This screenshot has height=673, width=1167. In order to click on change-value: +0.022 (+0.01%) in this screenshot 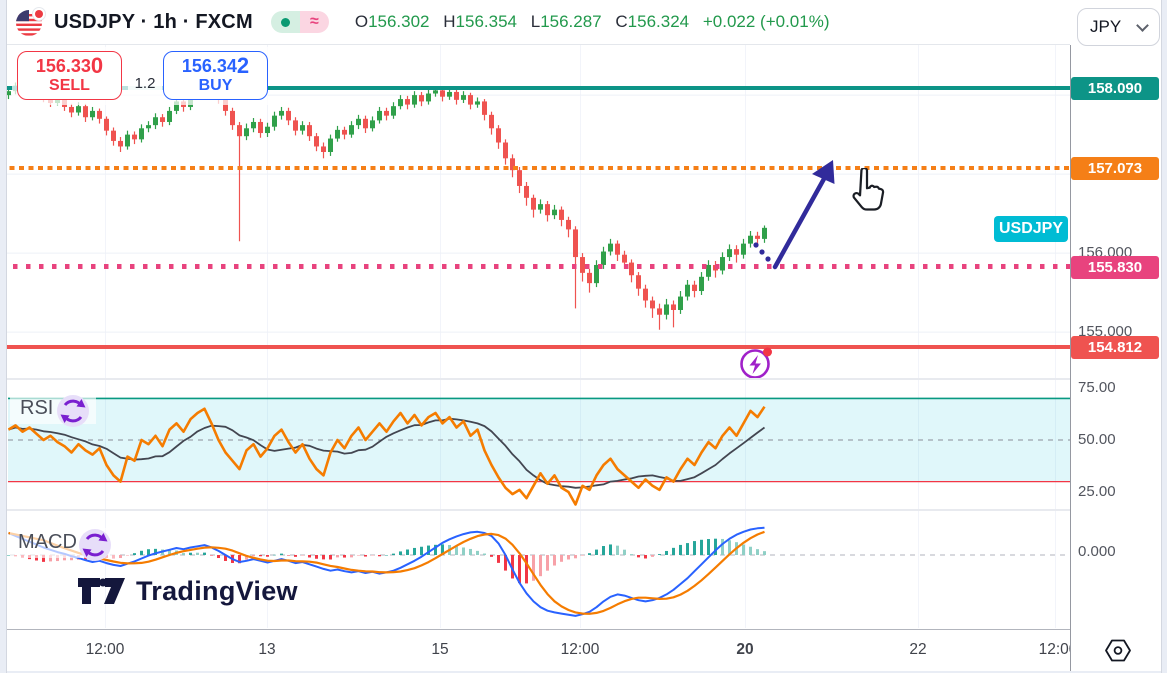, I will do `click(766, 21)`.